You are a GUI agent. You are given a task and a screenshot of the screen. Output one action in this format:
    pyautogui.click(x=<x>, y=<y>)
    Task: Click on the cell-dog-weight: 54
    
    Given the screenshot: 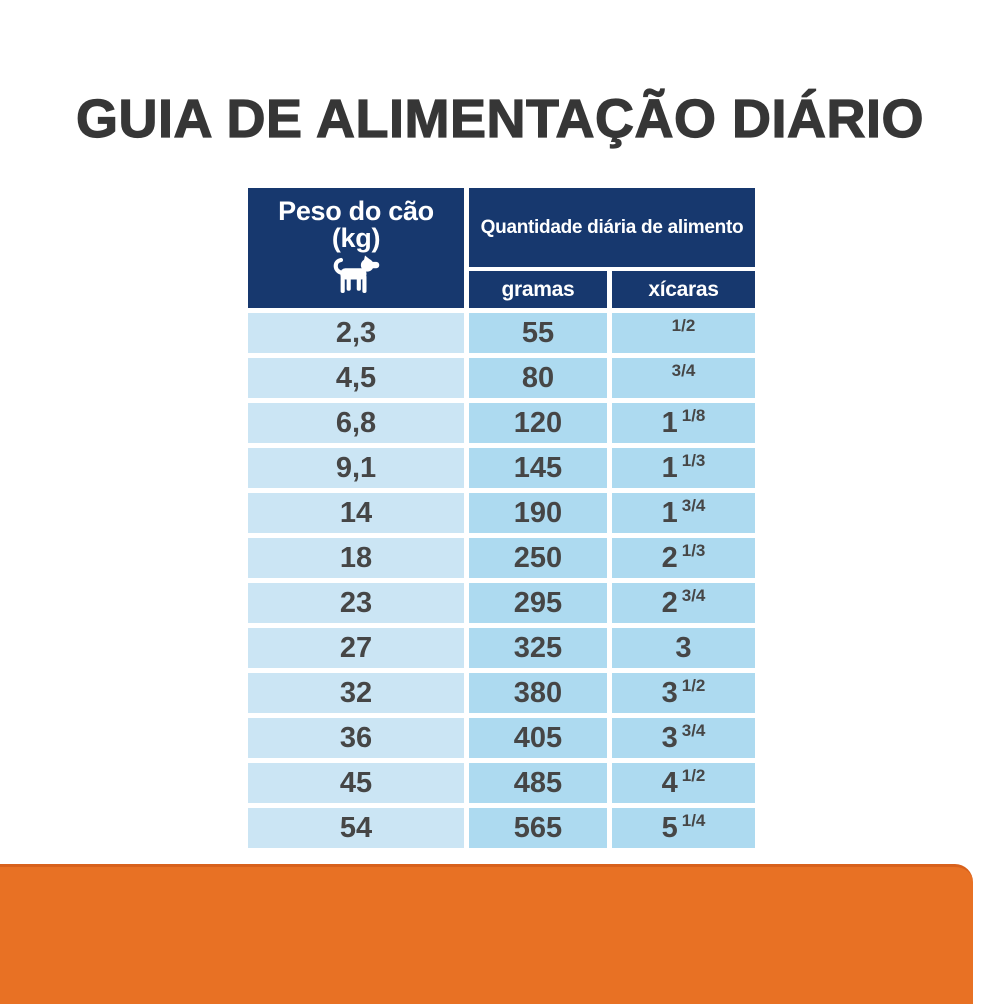 What is the action you would take?
    pyautogui.click(x=356, y=828)
    